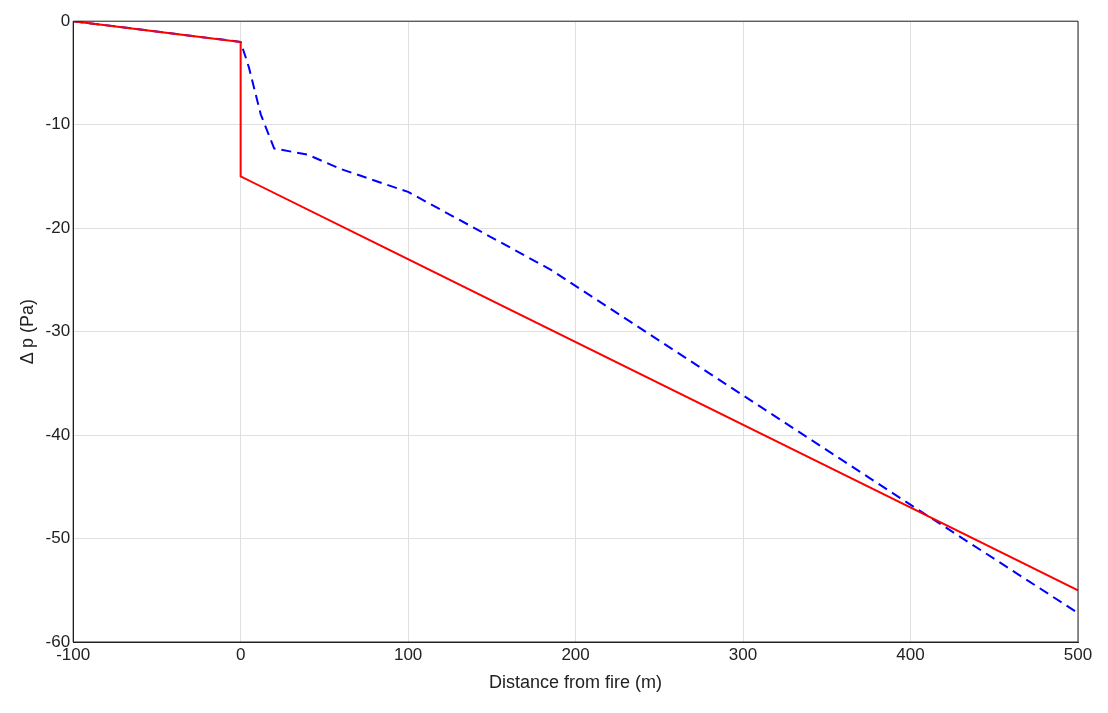  Describe the element at coordinates (65, 20) in the screenshot. I see `y-tick-label: 0` at that location.